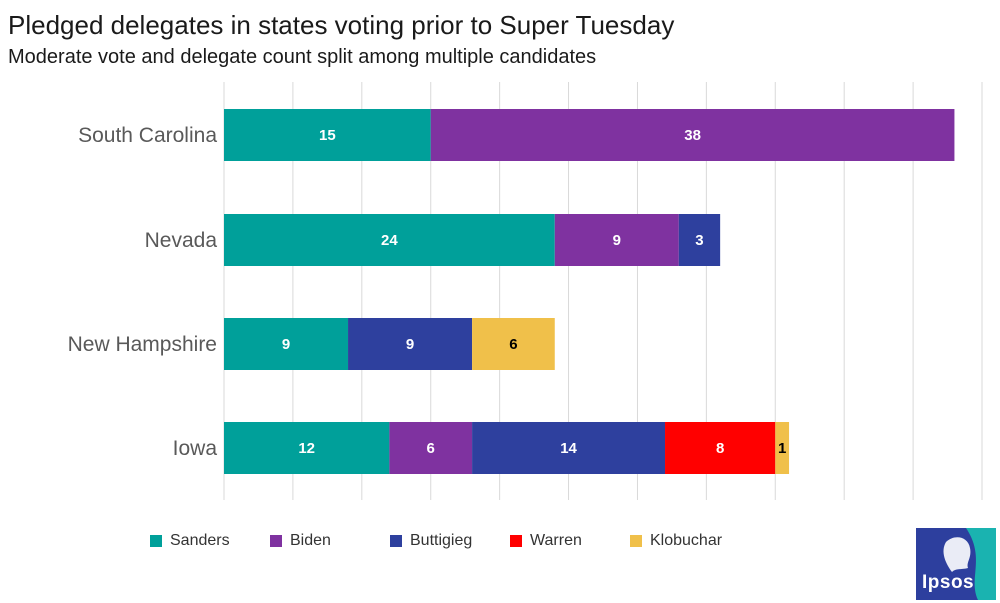 Image resolution: width=1000 pixels, height=603 pixels. I want to click on data-label: 15, so click(327, 135).